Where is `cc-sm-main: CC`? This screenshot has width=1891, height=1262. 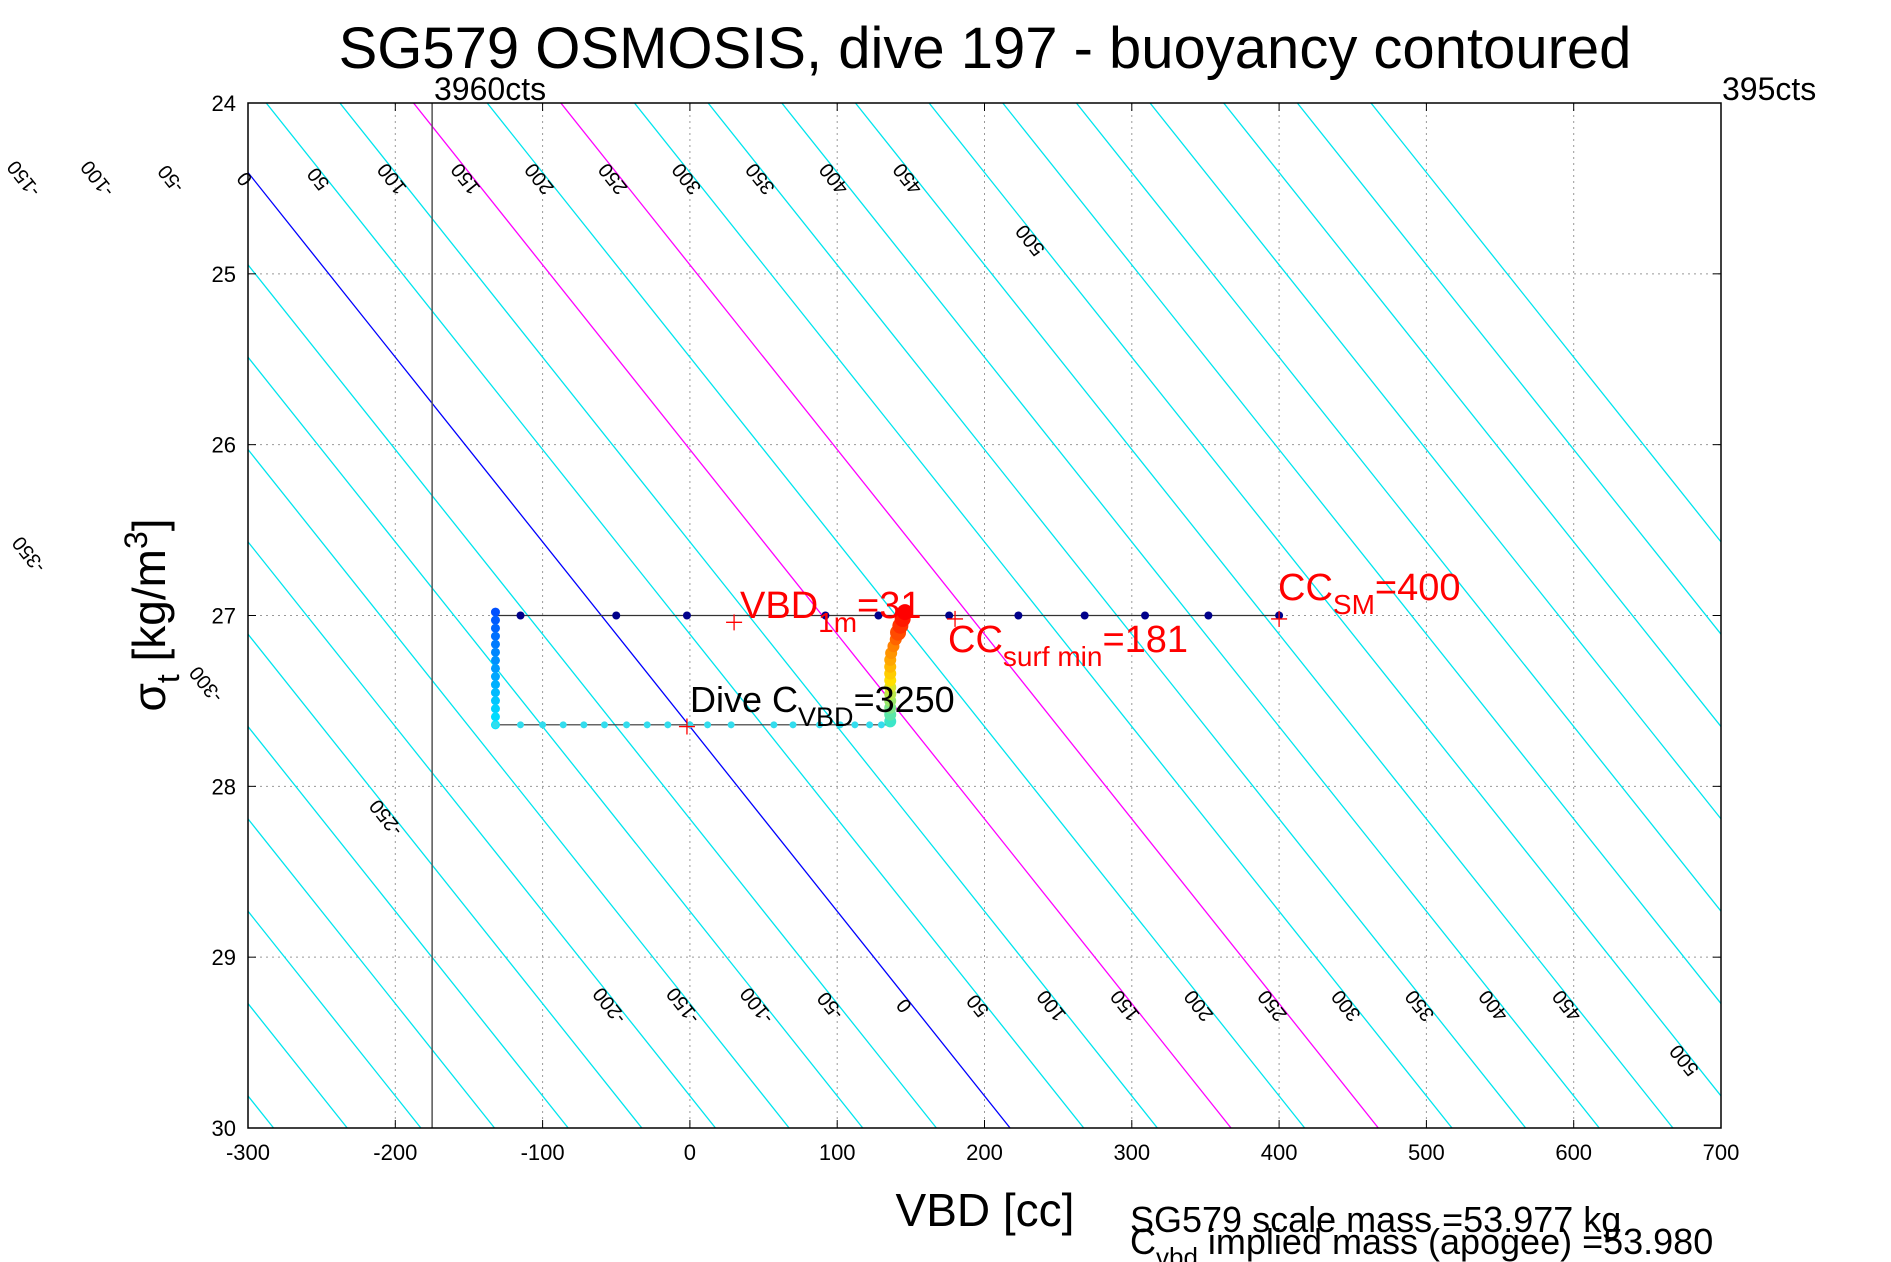 cc-sm-main: CC is located at coordinates (1305, 588).